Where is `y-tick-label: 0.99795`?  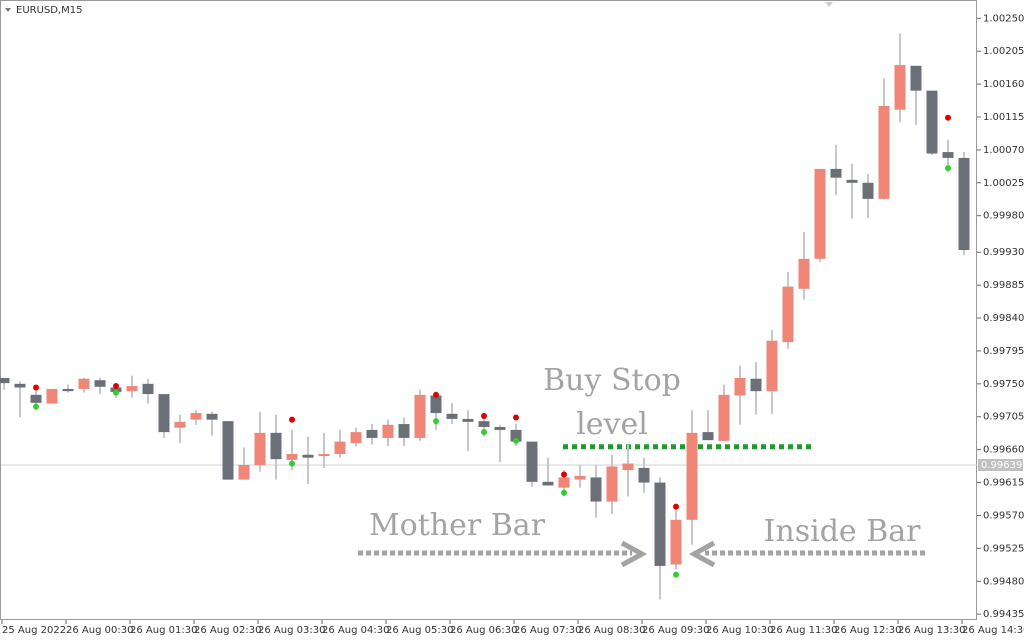 y-tick-label: 0.99795 is located at coordinates (1003, 351).